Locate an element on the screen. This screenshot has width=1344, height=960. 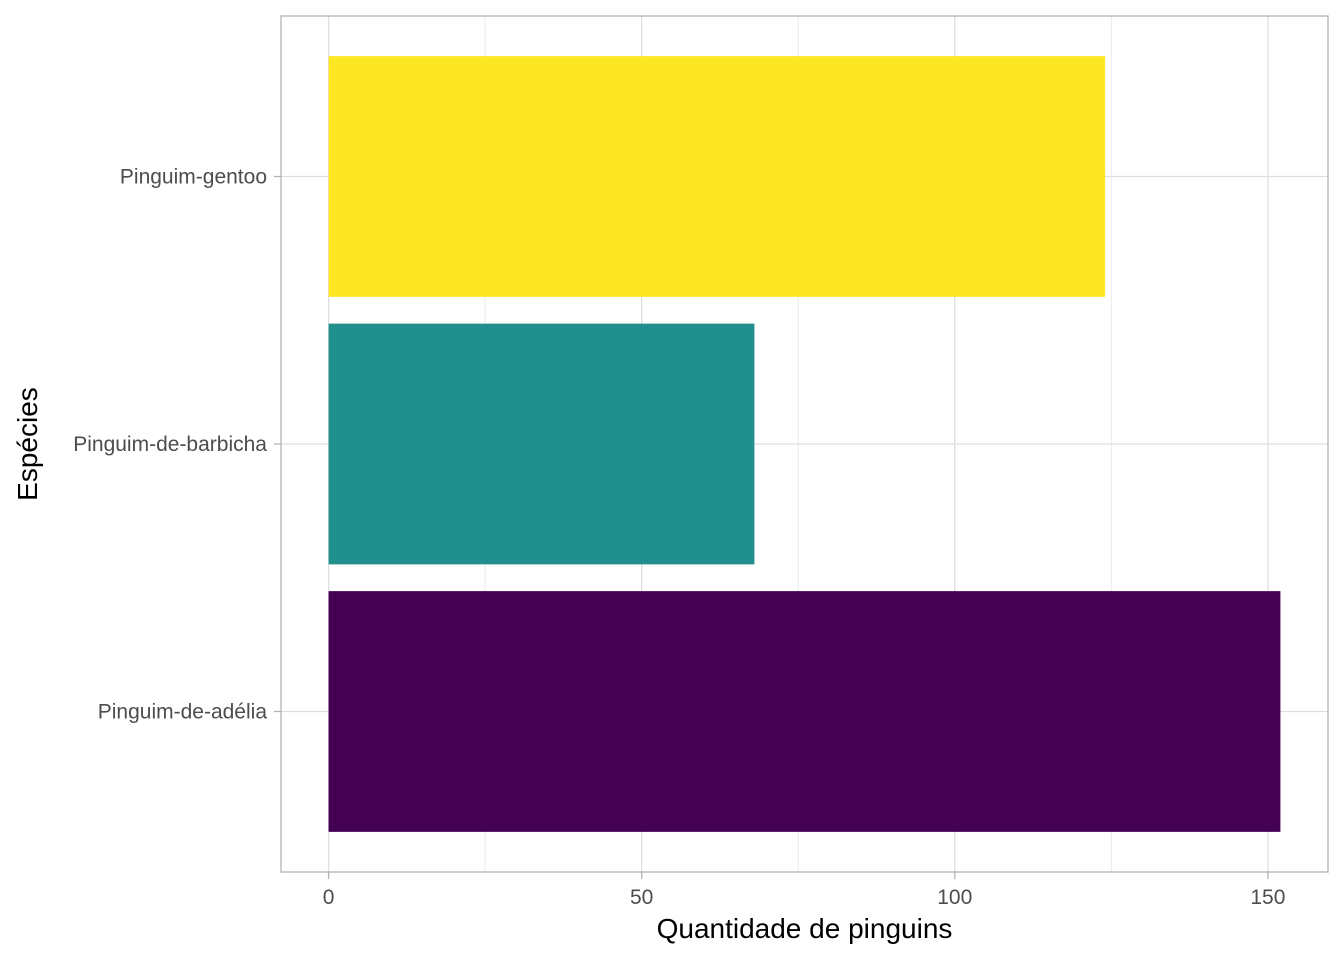
y-tick-label: Pinguim-gentoo is located at coordinates (193, 177).